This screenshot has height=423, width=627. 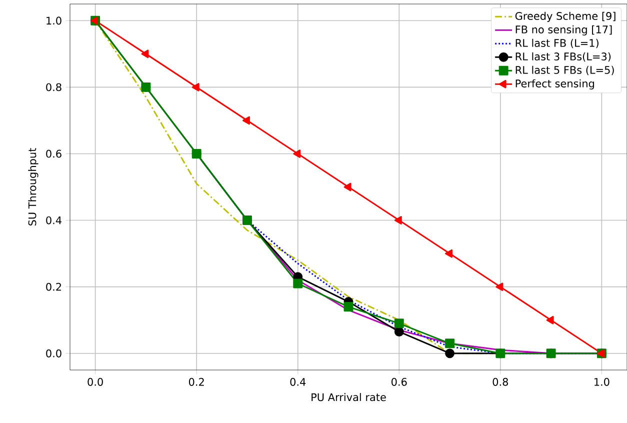 I want to click on y-axis-title: SU Throughput, so click(x=33, y=187).